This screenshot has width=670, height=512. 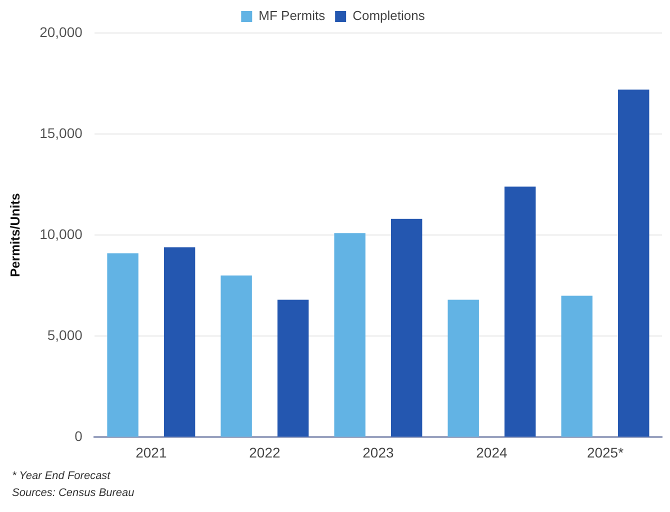 What do you see at coordinates (292, 16) in the screenshot?
I see `legend-label: MF Permits` at bounding box center [292, 16].